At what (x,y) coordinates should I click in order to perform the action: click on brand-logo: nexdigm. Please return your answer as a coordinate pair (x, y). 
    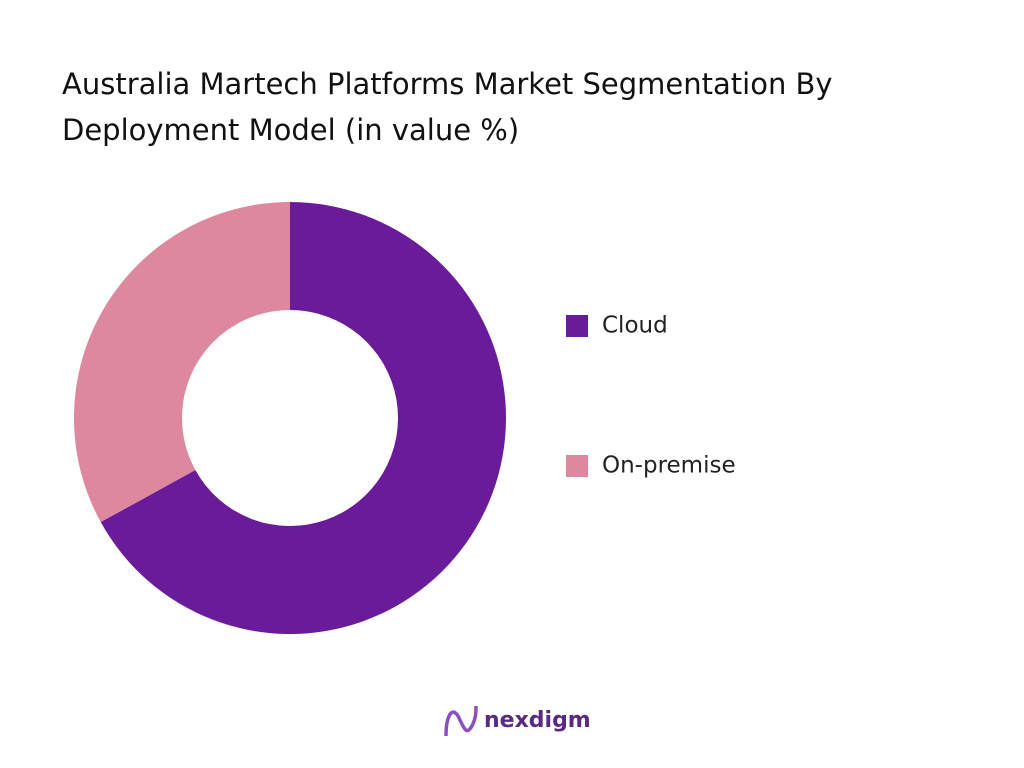
    Looking at the image, I should click on (517, 721).